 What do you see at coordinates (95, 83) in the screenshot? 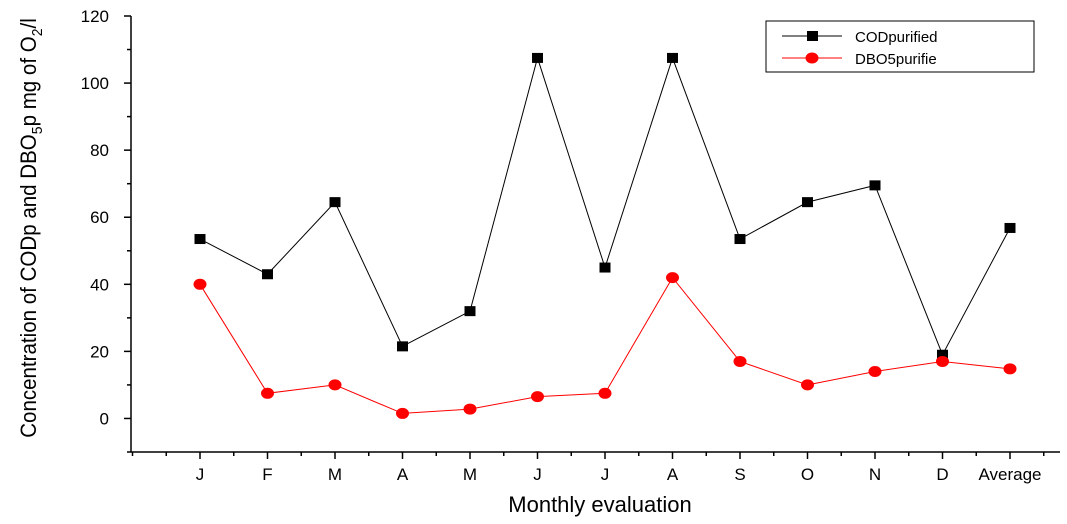
I see `y-tick-label: 100` at bounding box center [95, 83].